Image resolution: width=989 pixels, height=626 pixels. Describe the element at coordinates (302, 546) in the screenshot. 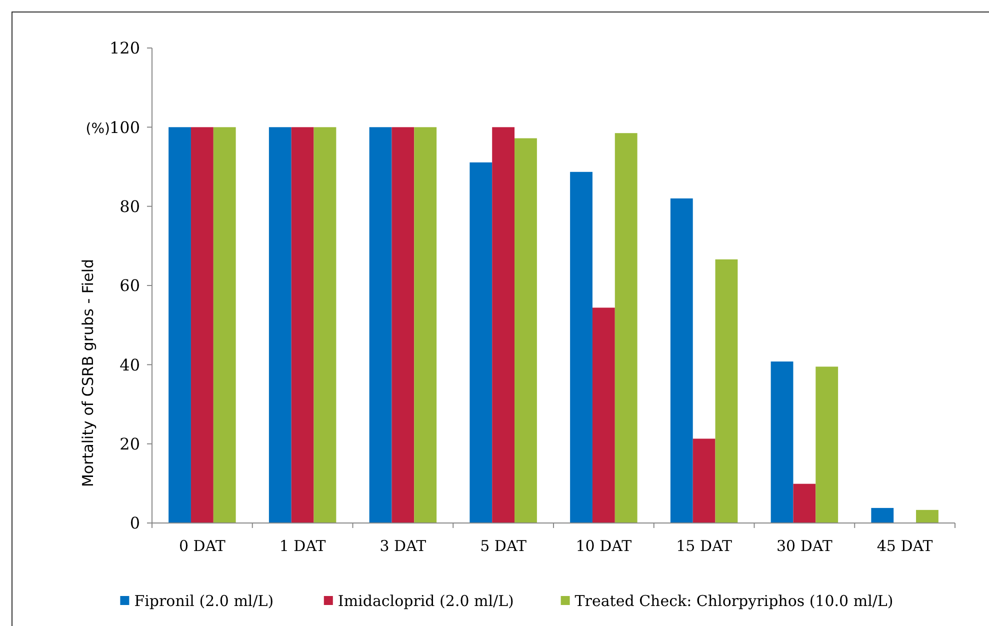

I see `x-tick-label: 1 DAT` at that location.